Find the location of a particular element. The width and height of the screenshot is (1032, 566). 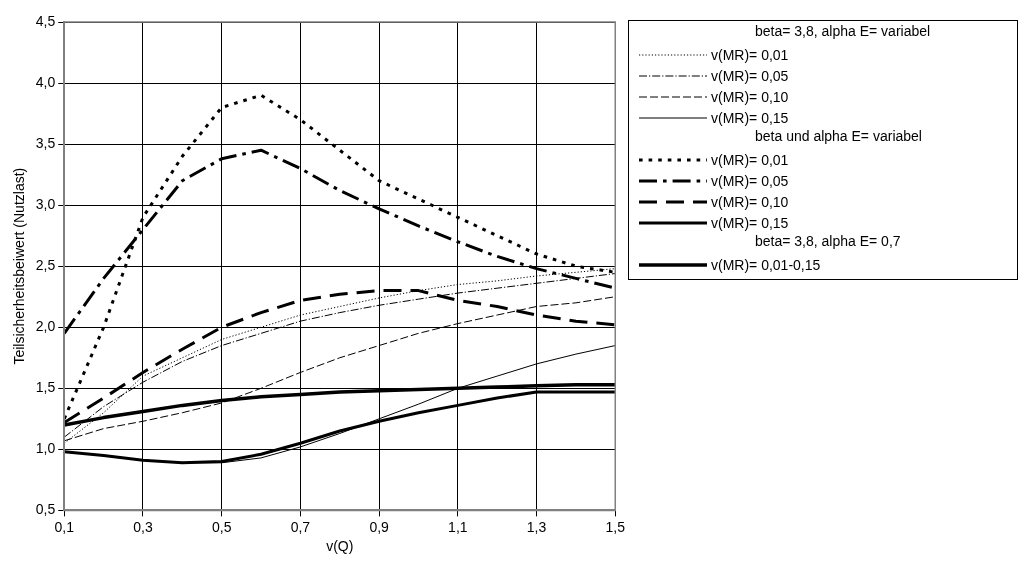

y-tick-label: 1,0 is located at coordinates (45, 448).